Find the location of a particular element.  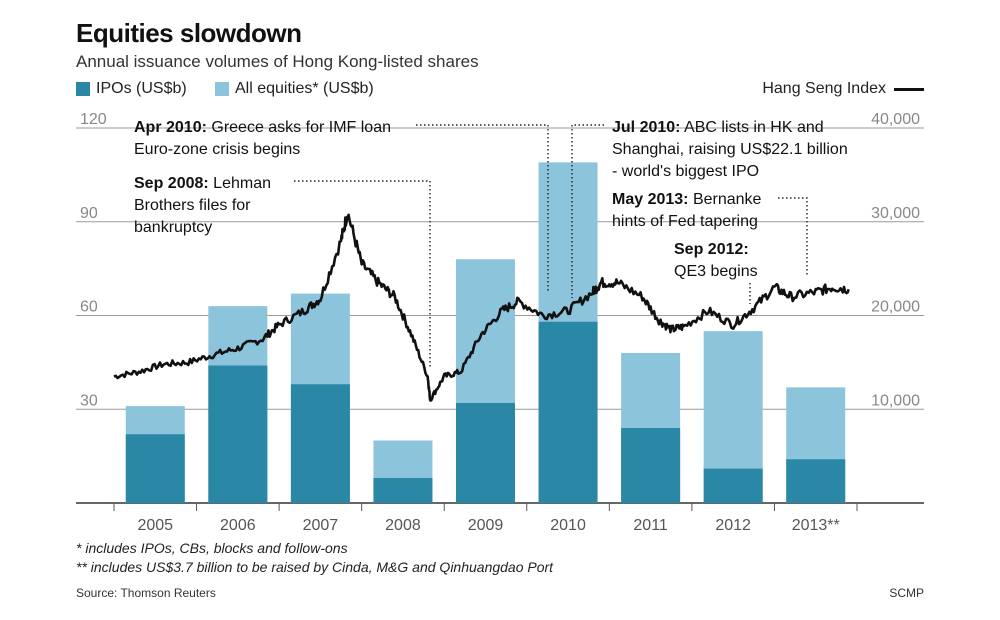

y-left-tick-label: 60 is located at coordinates (89, 307).